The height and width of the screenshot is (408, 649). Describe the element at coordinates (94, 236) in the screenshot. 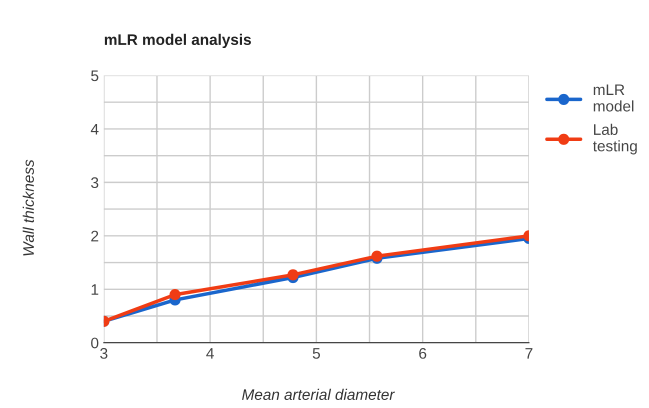

I see `y-tick-label: 2` at that location.